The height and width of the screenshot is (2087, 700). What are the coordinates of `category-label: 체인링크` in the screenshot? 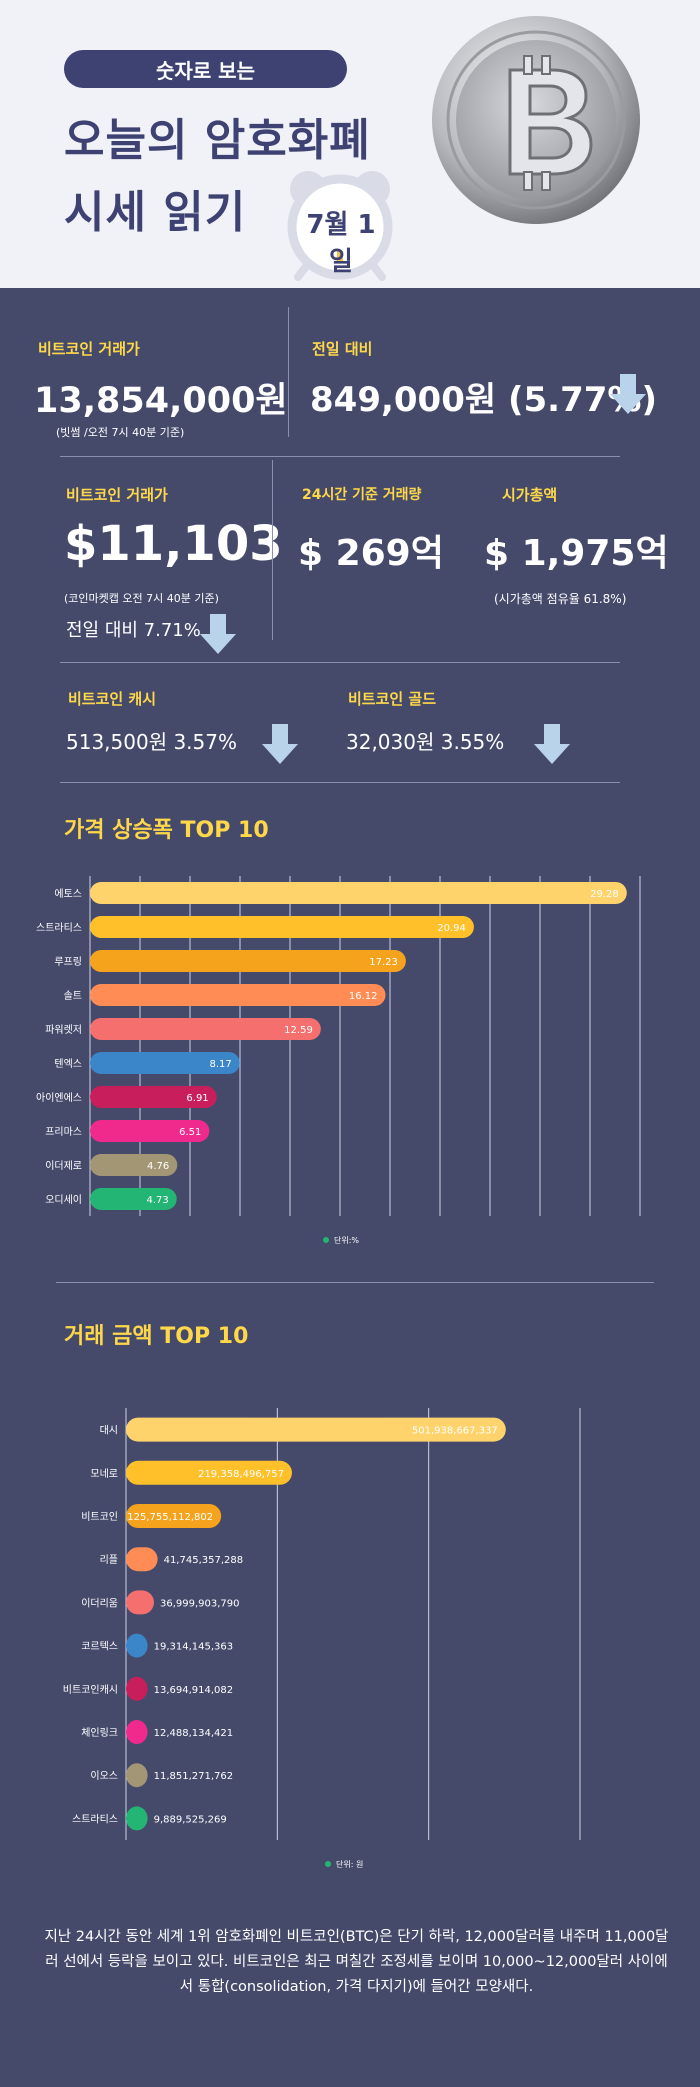 It's located at (99, 1733).